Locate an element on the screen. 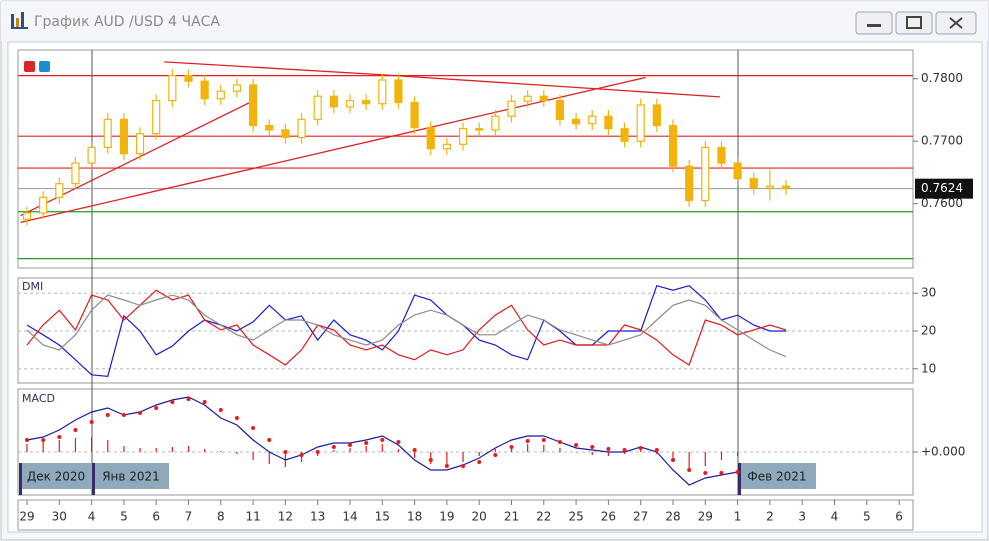  x-tick-label: 11 is located at coordinates (252, 517).